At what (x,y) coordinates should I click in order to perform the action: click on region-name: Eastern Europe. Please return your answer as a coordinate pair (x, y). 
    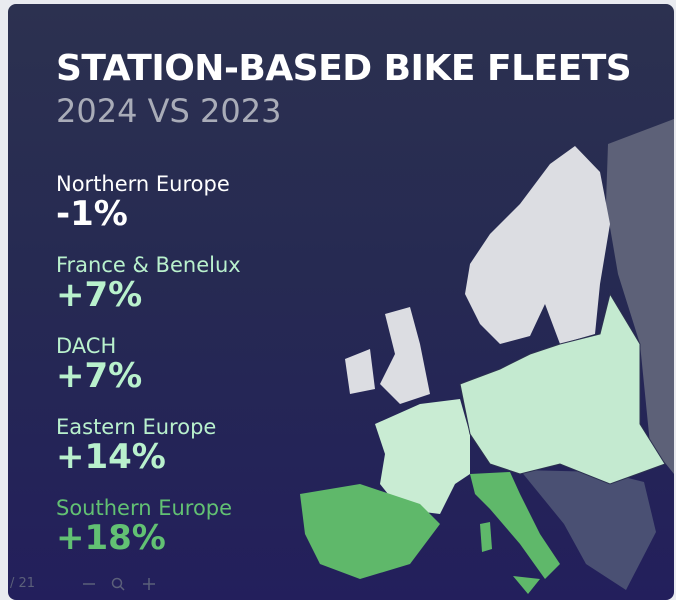
    Looking at the image, I should click on (136, 427).